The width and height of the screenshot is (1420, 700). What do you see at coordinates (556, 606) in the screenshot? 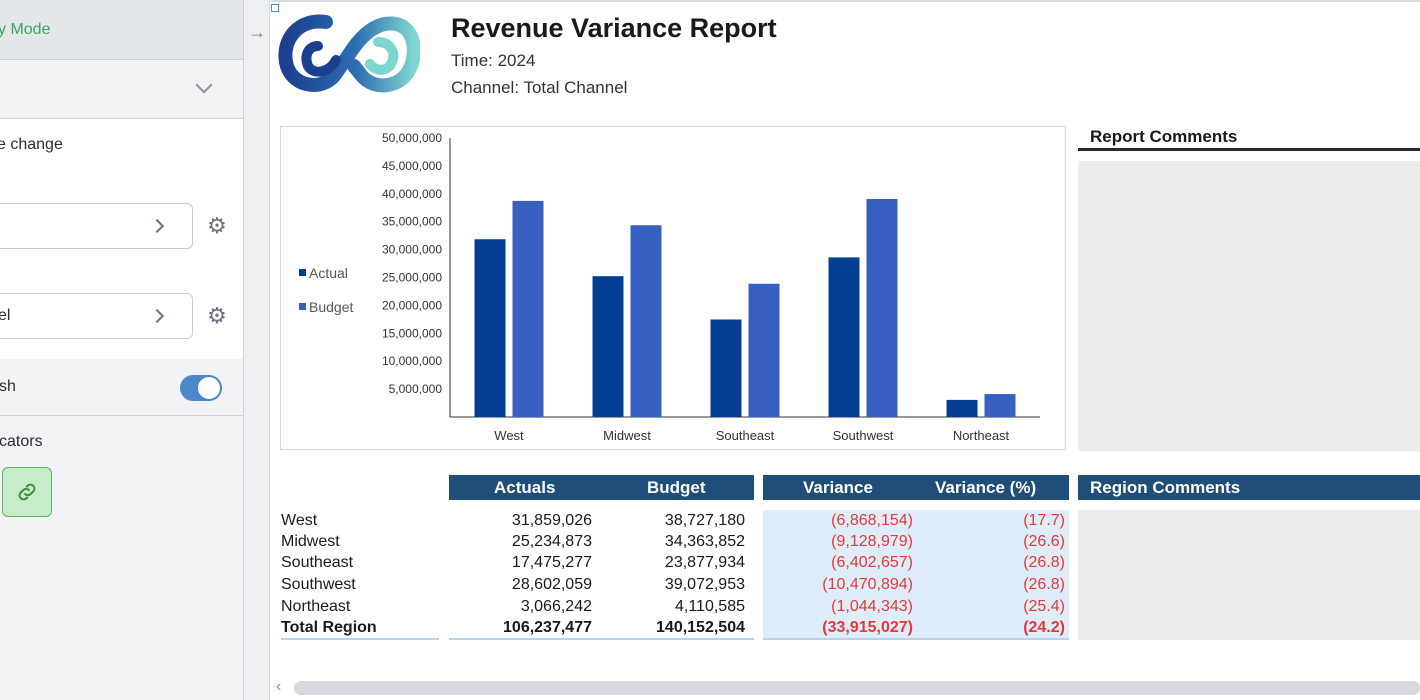
I see `cell-actuals: 3,066,242` at bounding box center [556, 606].